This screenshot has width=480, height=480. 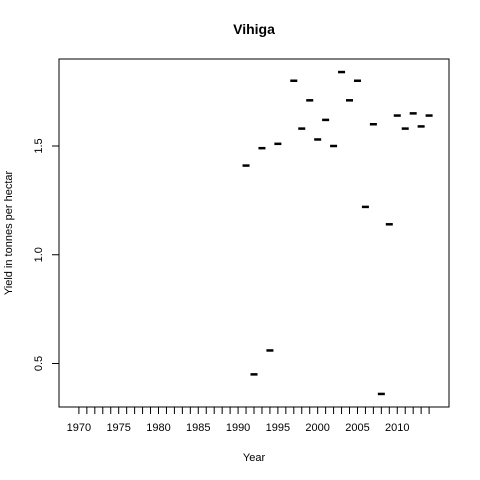 I want to click on x-tick-label: 1990, so click(x=238, y=428).